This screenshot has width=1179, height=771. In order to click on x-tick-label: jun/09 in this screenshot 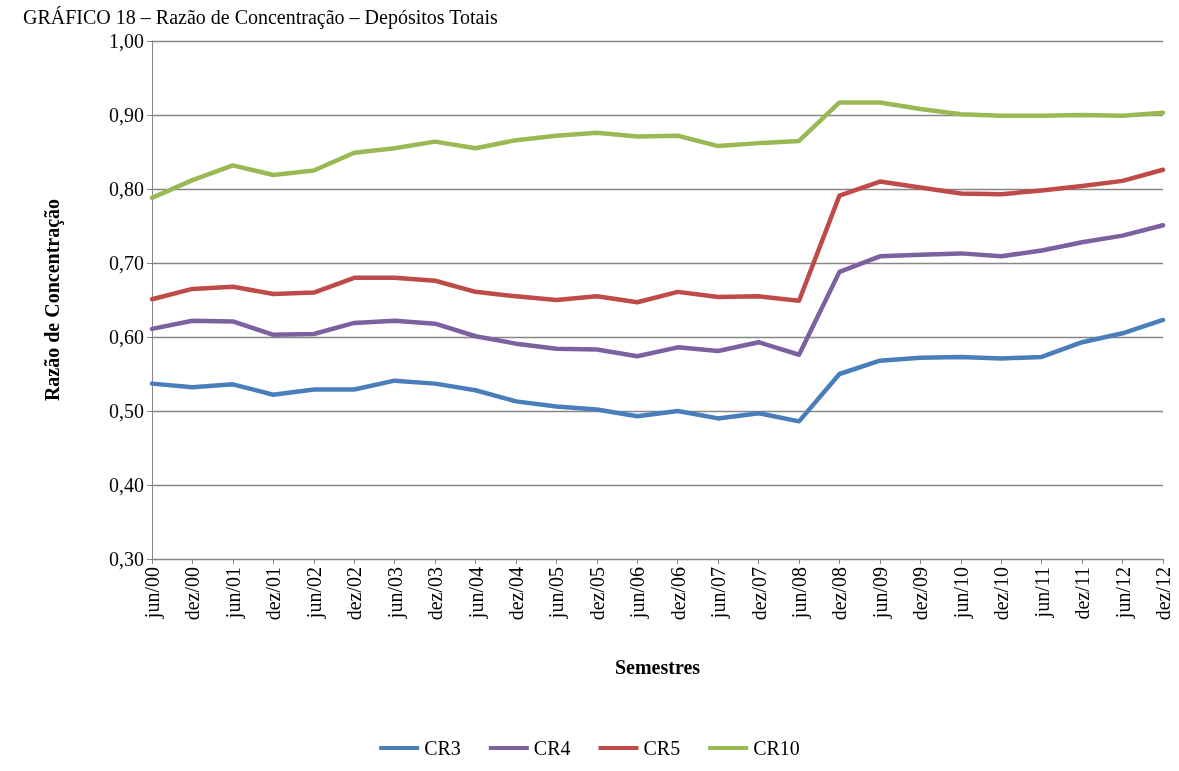, I will do `click(880, 593)`.